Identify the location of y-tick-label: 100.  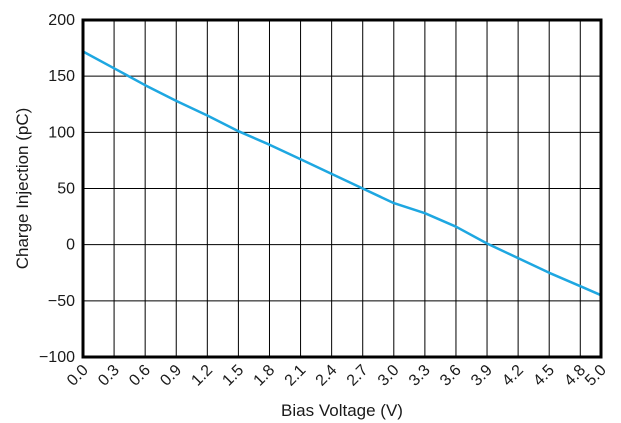
(61, 132).